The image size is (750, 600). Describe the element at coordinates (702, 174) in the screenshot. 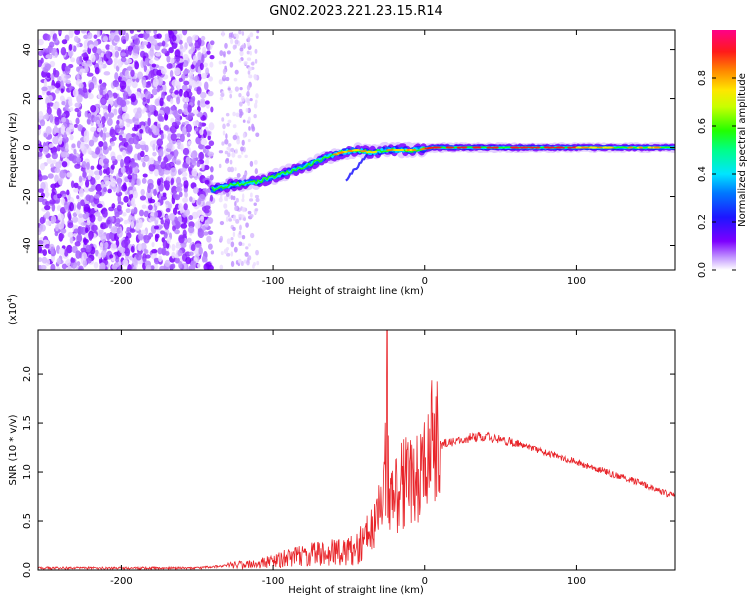

I see `colorbar-tick-label: 0.4` at that location.